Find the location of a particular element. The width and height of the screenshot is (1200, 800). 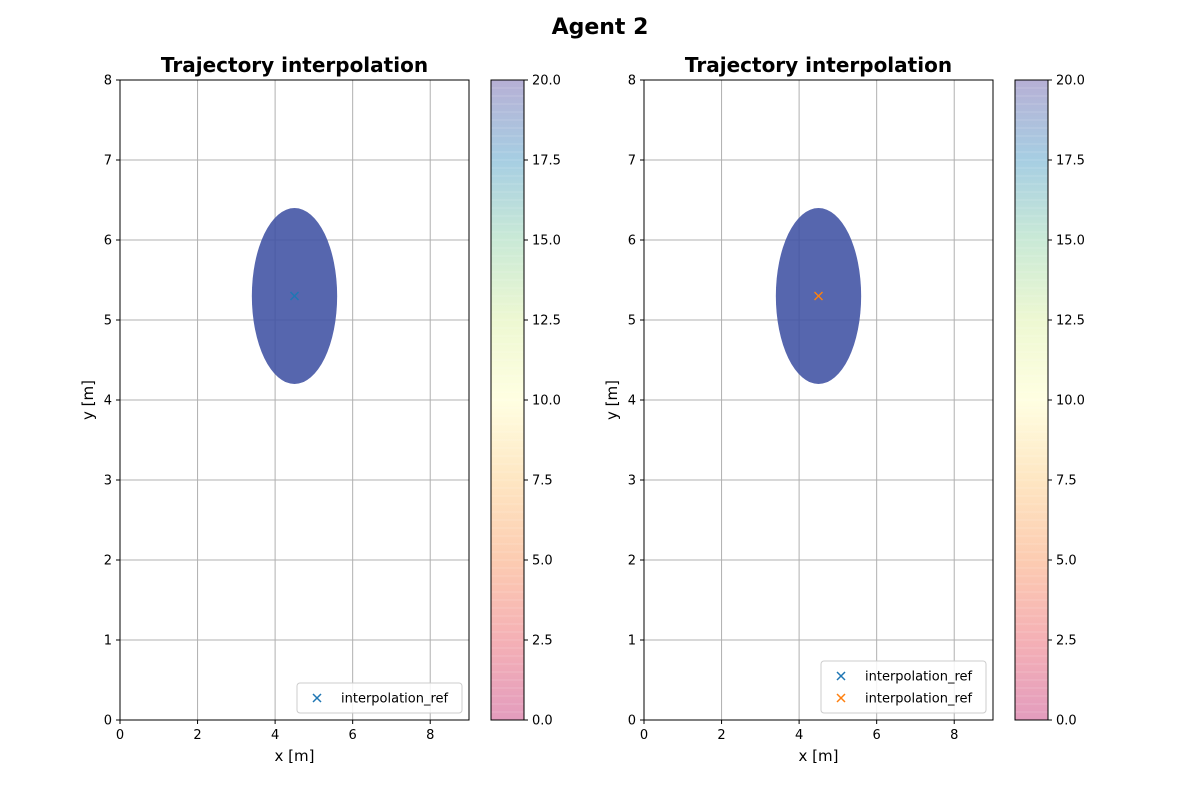

figure-title: Agent 2 is located at coordinates (600, 27).